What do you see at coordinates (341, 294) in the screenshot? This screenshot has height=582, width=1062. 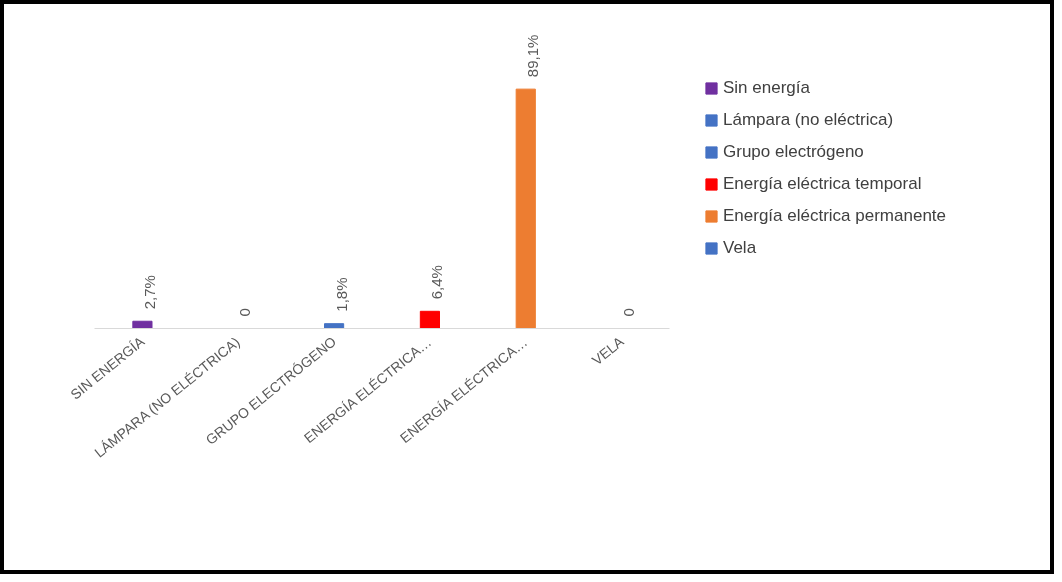 I see `data-label: 1,8%` at bounding box center [341, 294].